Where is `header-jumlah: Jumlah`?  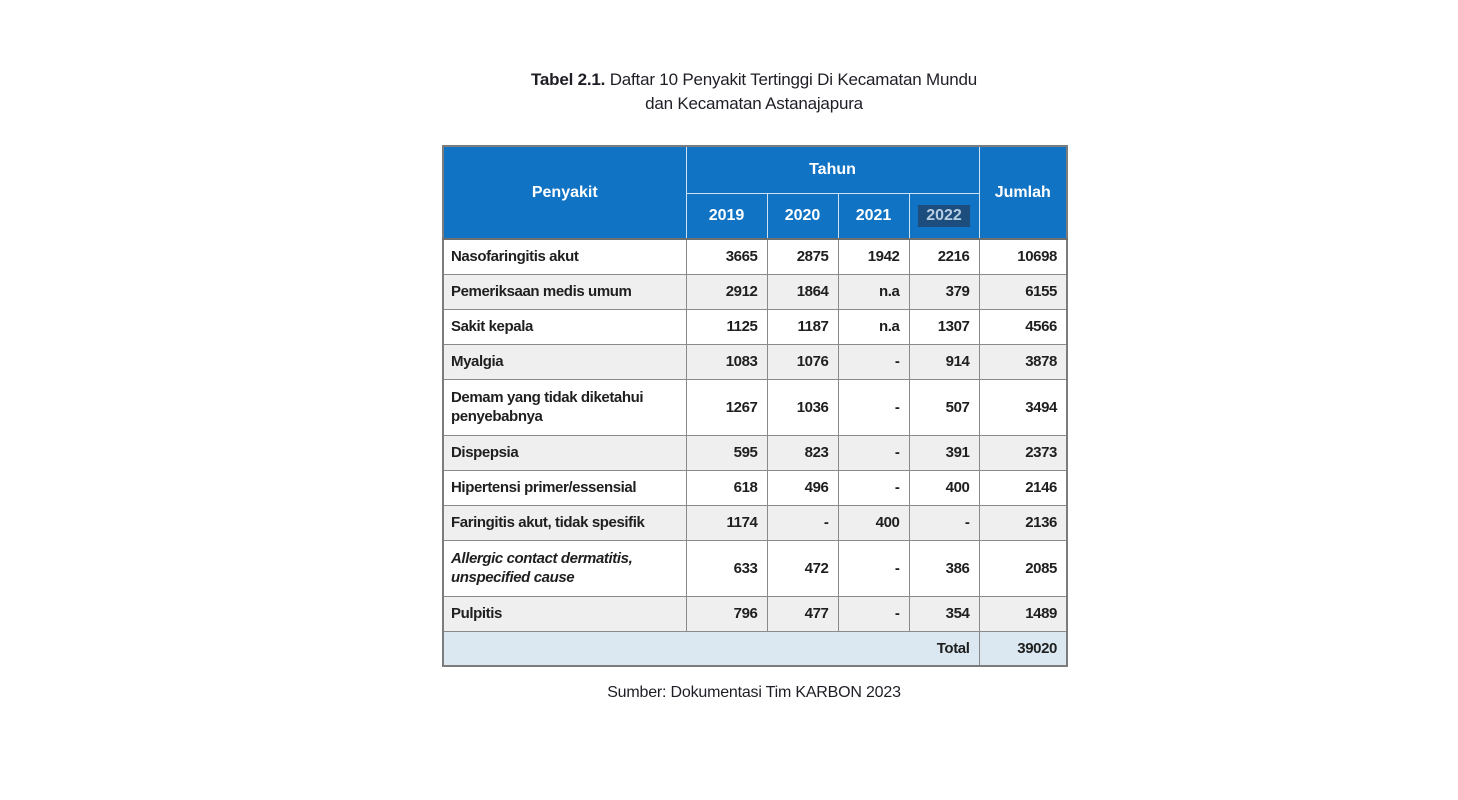 header-jumlah: Jumlah is located at coordinates (1023, 192).